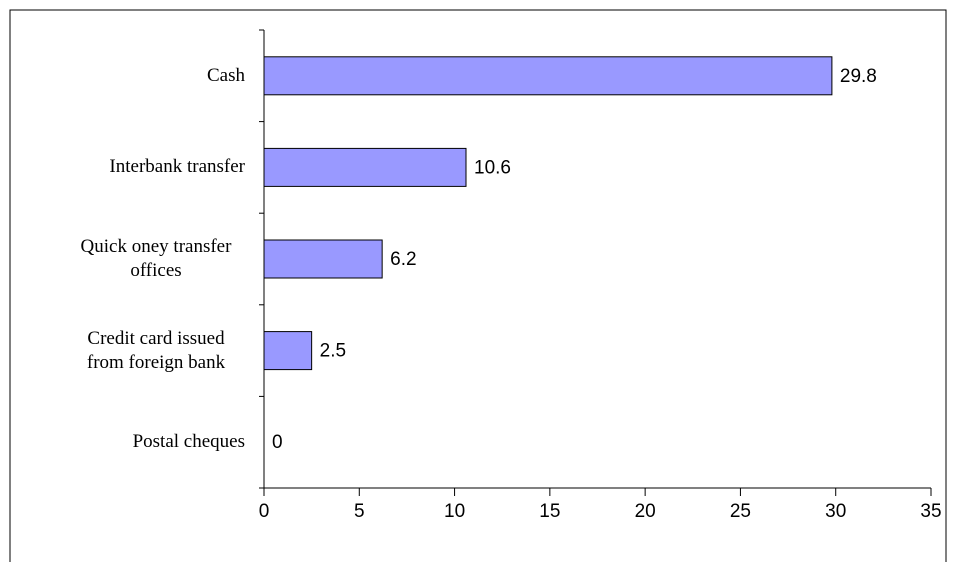  Describe the element at coordinates (359, 511) in the screenshot. I see `x-tick-label: 5` at that location.